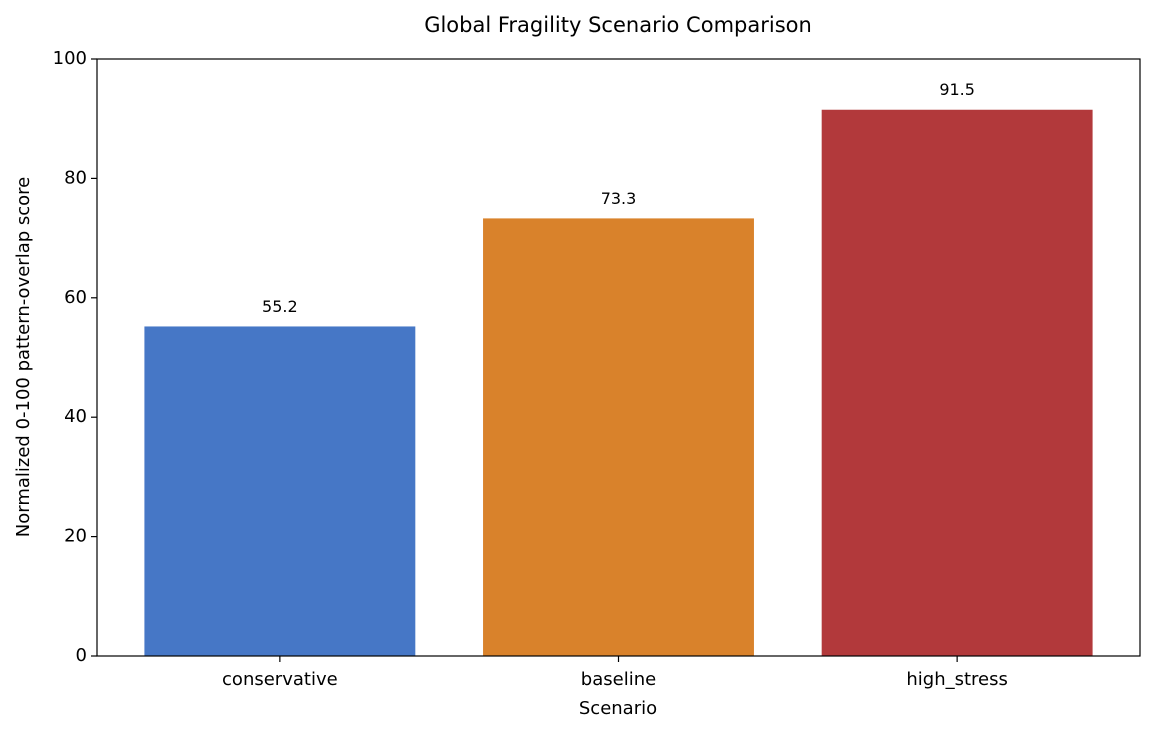 The height and width of the screenshot is (735, 1155). What do you see at coordinates (280, 306) in the screenshot?
I see `value-label: 55.2` at bounding box center [280, 306].